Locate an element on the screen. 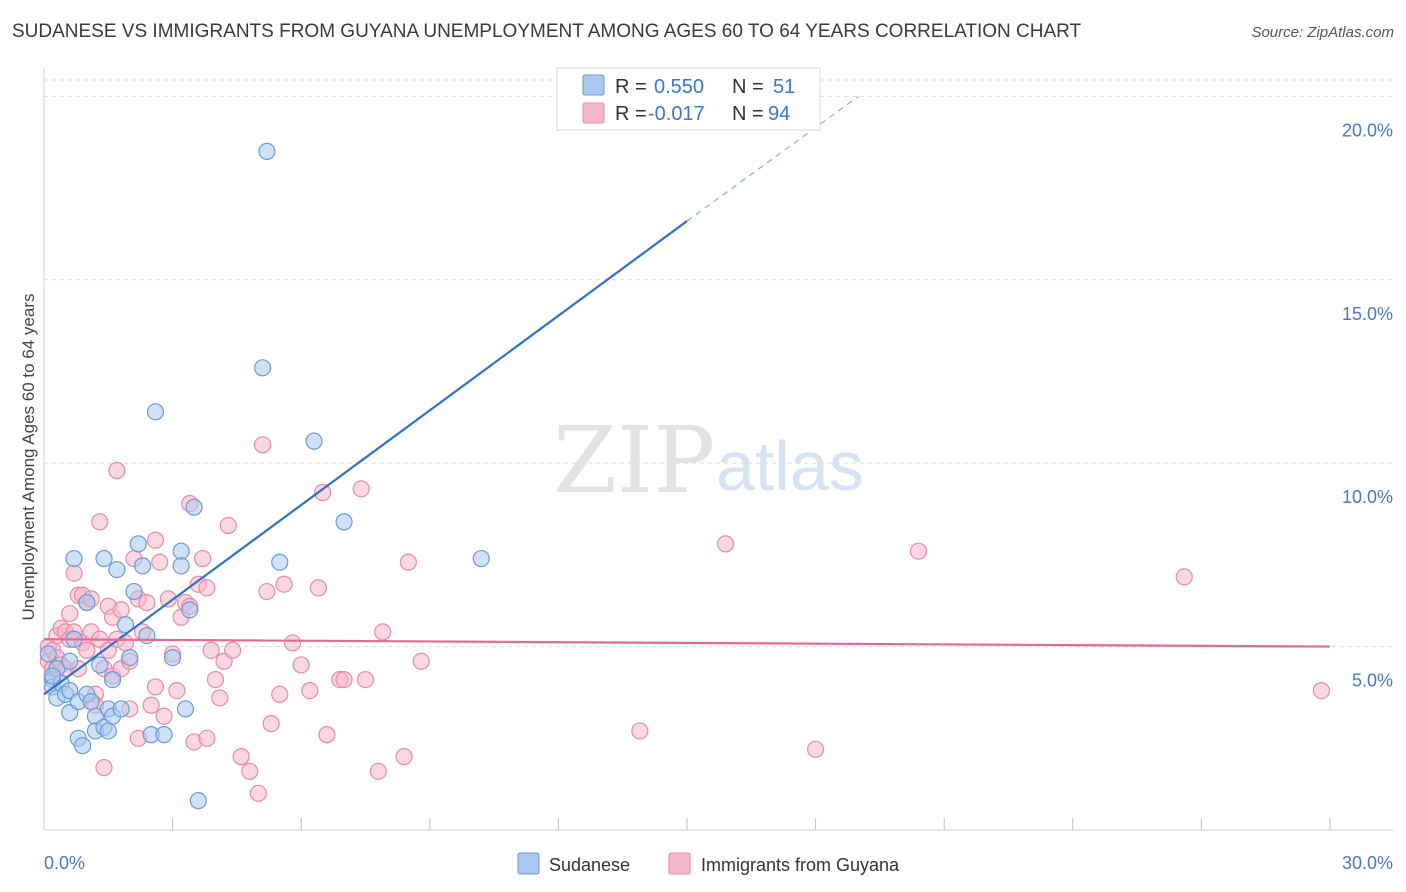 The width and height of the screenshot is (1406, 892). x-tick-label-min: 0.0% is located at coordinates (64, 863).